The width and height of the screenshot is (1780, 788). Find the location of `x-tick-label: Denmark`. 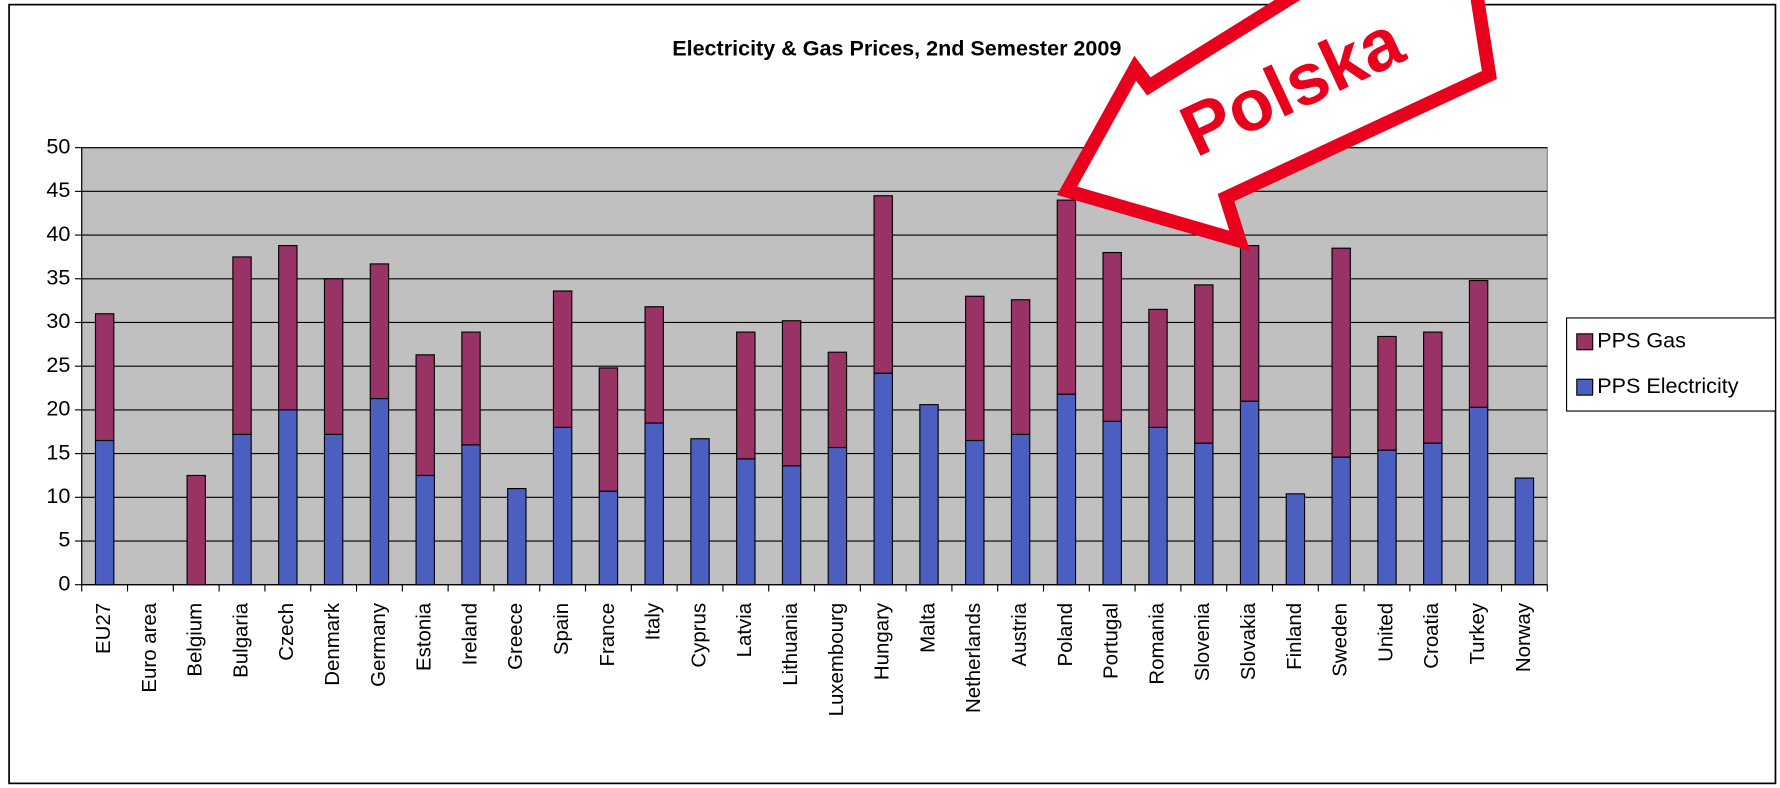

x-tick-label: Denmark is located at coordinates (333, 644).